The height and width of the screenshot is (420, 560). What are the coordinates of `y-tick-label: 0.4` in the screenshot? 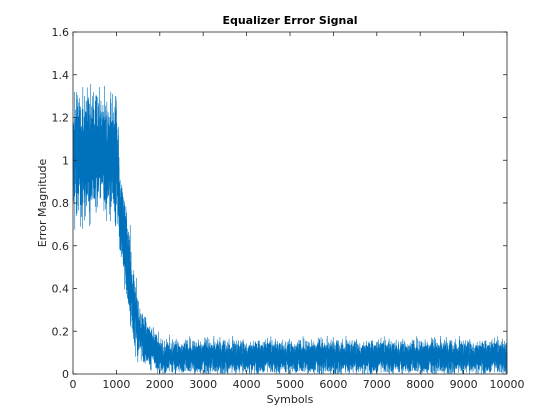 It's located at (61, 289).